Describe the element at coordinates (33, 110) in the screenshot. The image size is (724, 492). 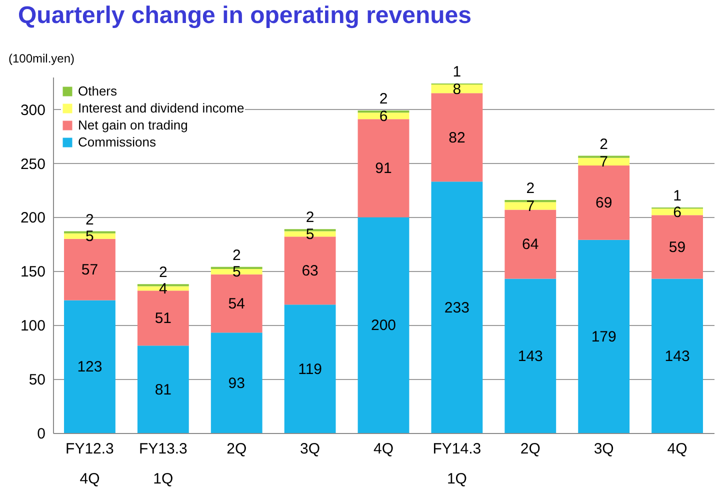
I see `y-tick-label: 300` at that location.